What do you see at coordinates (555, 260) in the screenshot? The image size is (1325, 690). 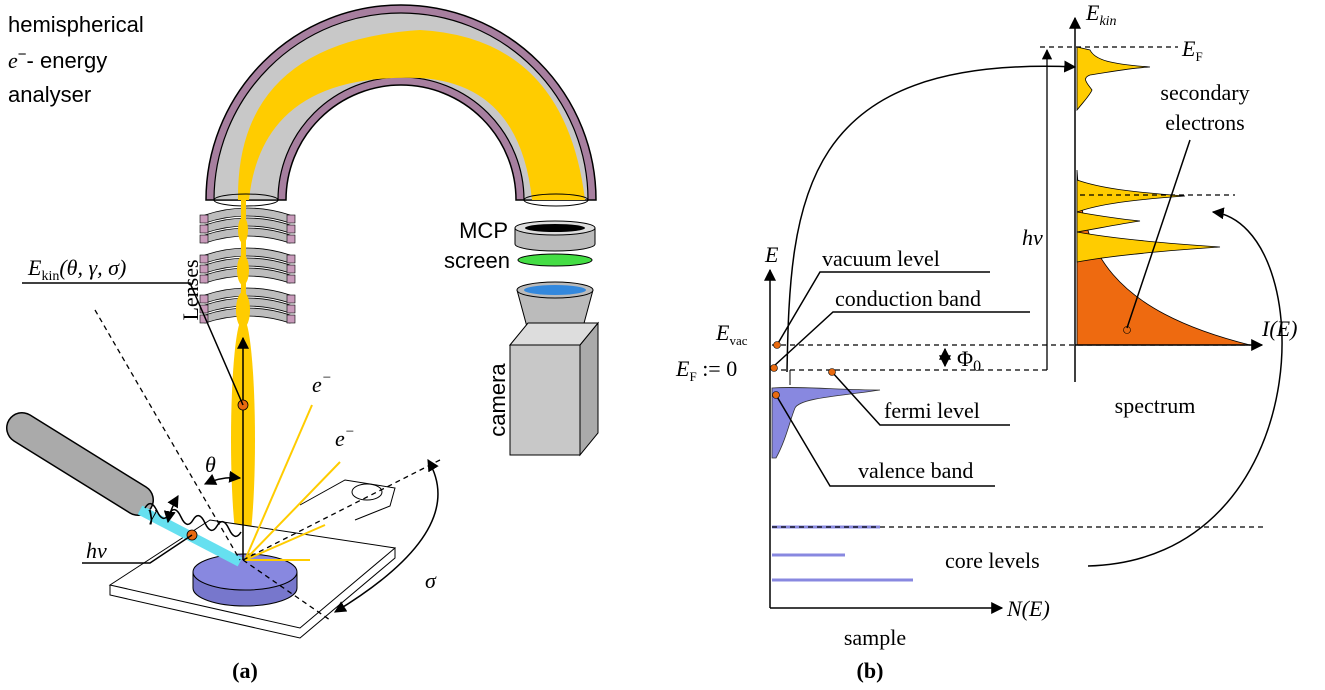 I see `screen` at bounding box center [555, 260].